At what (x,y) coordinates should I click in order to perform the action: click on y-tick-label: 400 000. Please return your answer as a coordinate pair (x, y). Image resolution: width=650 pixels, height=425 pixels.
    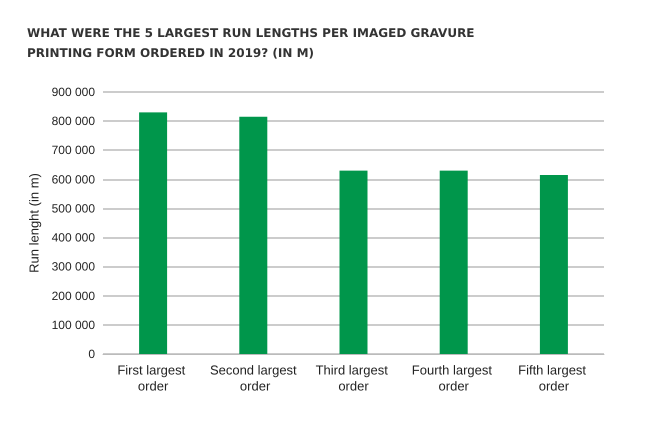
    Looking at the image, I should click on (74, 237).